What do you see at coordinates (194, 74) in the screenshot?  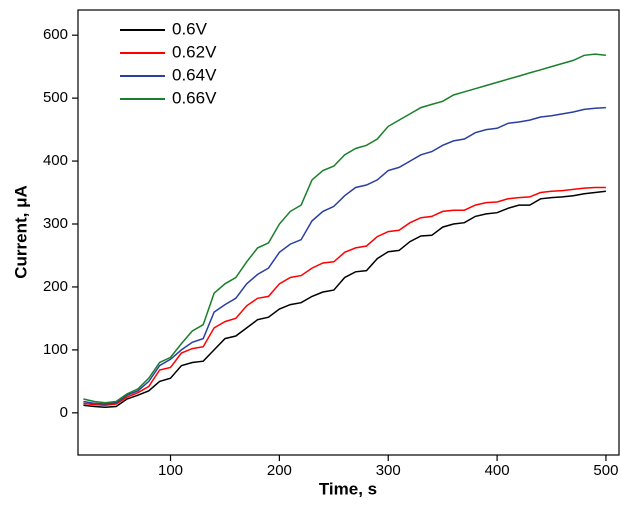 I see `legend-label: 0.64V` at bounding box center [194, 74].